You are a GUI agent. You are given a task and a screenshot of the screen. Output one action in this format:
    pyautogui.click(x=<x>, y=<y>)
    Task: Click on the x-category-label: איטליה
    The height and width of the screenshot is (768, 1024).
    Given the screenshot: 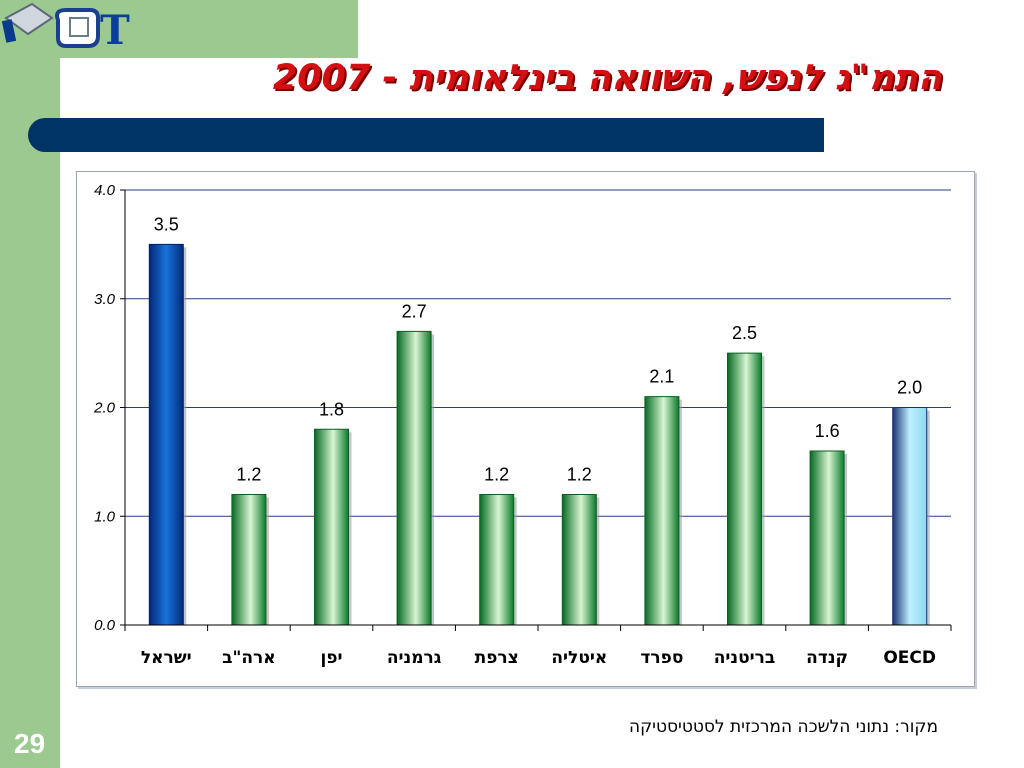 What is the action you would take?
    pyautogui.click(x=579, y=658)
    